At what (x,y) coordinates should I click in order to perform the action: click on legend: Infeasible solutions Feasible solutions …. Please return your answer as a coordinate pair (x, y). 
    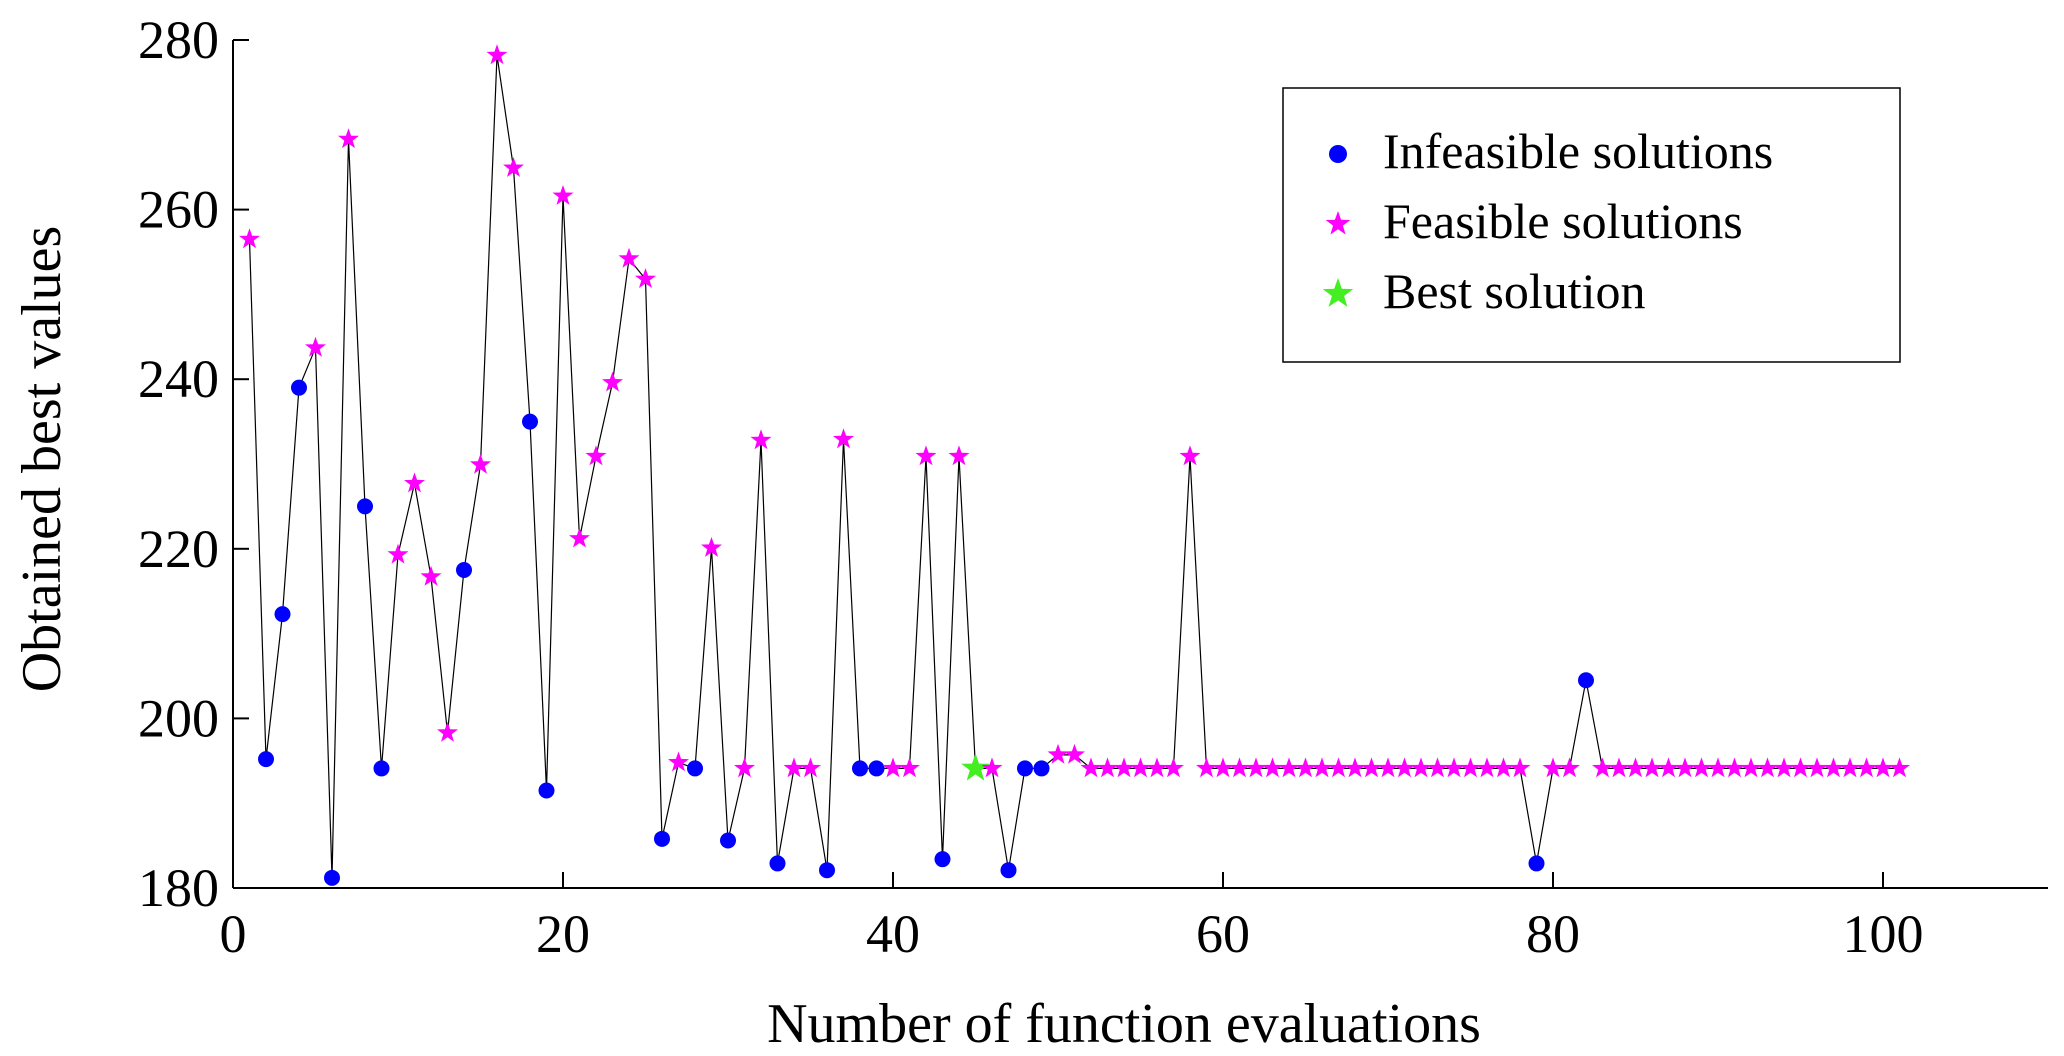
    Looking at the image, I should click on (1591, 225).